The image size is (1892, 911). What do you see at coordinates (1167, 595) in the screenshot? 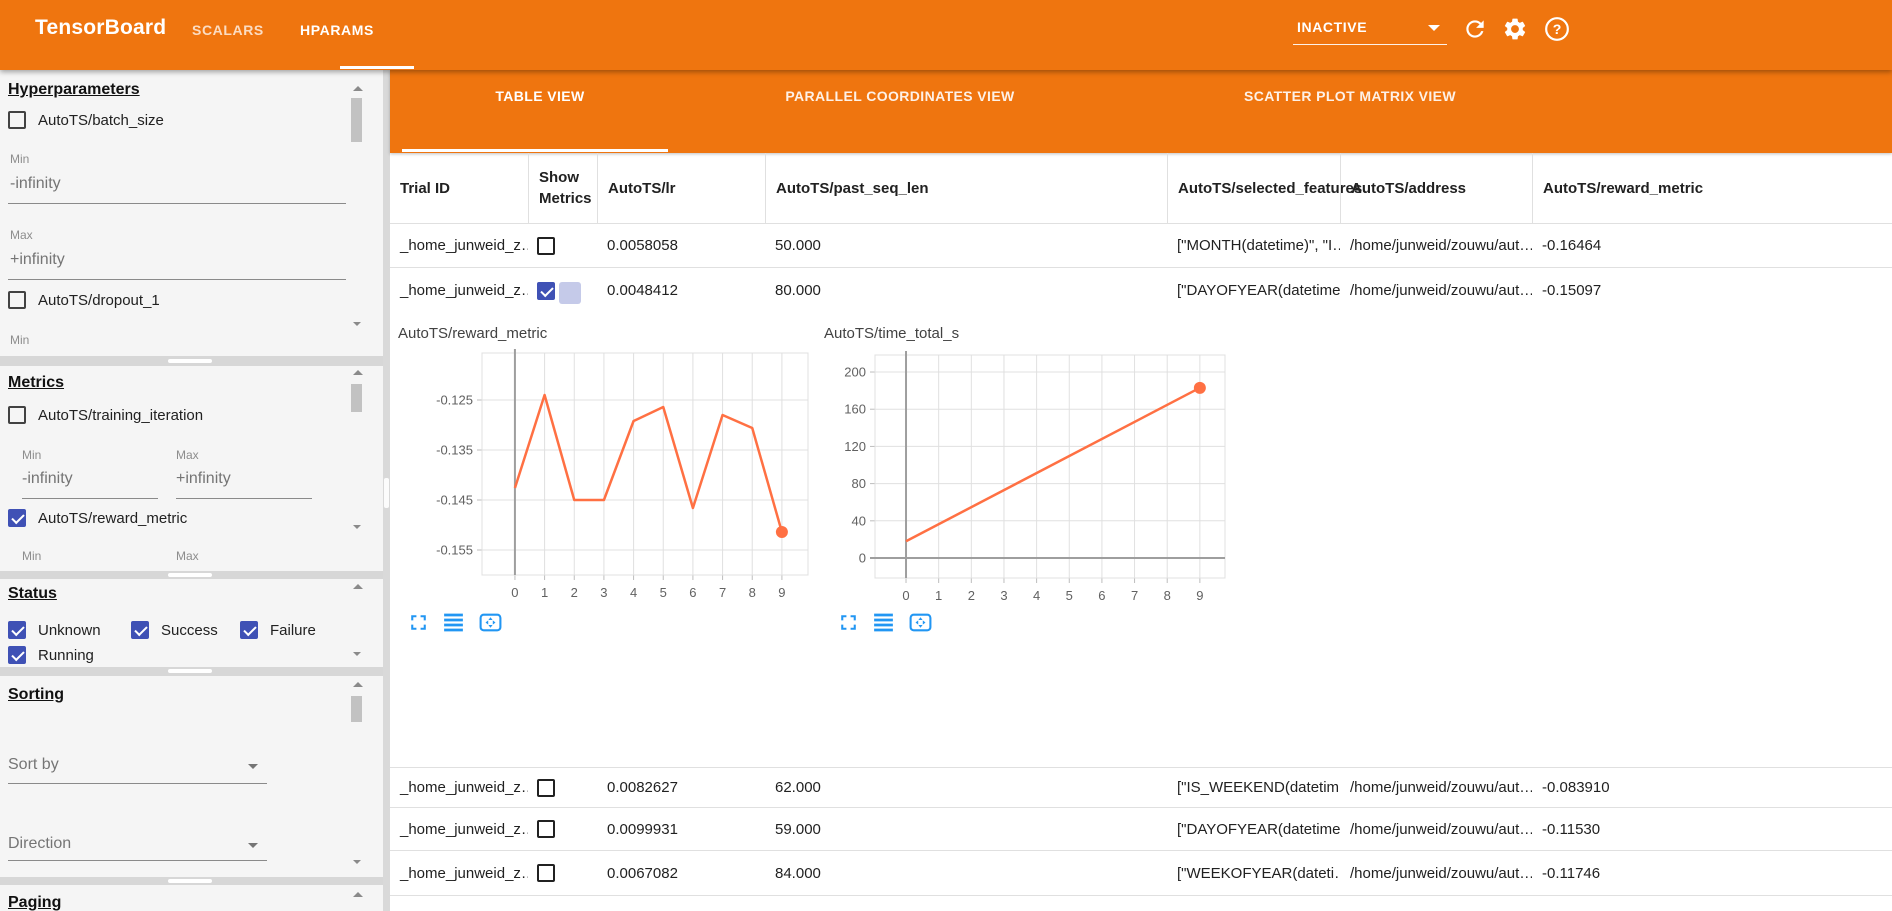
I see `svg-text: 8` at bounding box center [1167, 595].